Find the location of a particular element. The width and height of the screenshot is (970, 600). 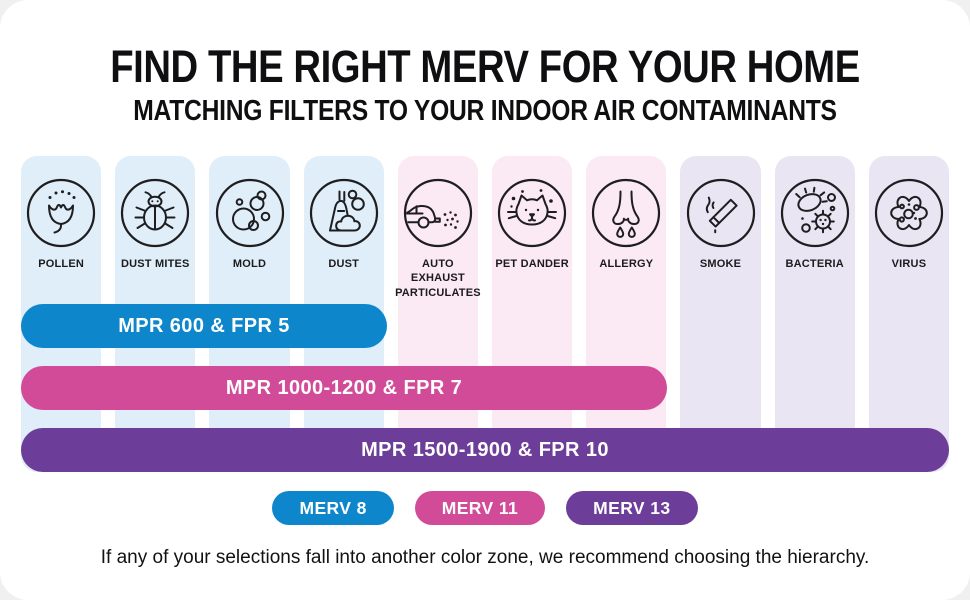

contaminant-label: DUST is located at coordinates (344, 264).